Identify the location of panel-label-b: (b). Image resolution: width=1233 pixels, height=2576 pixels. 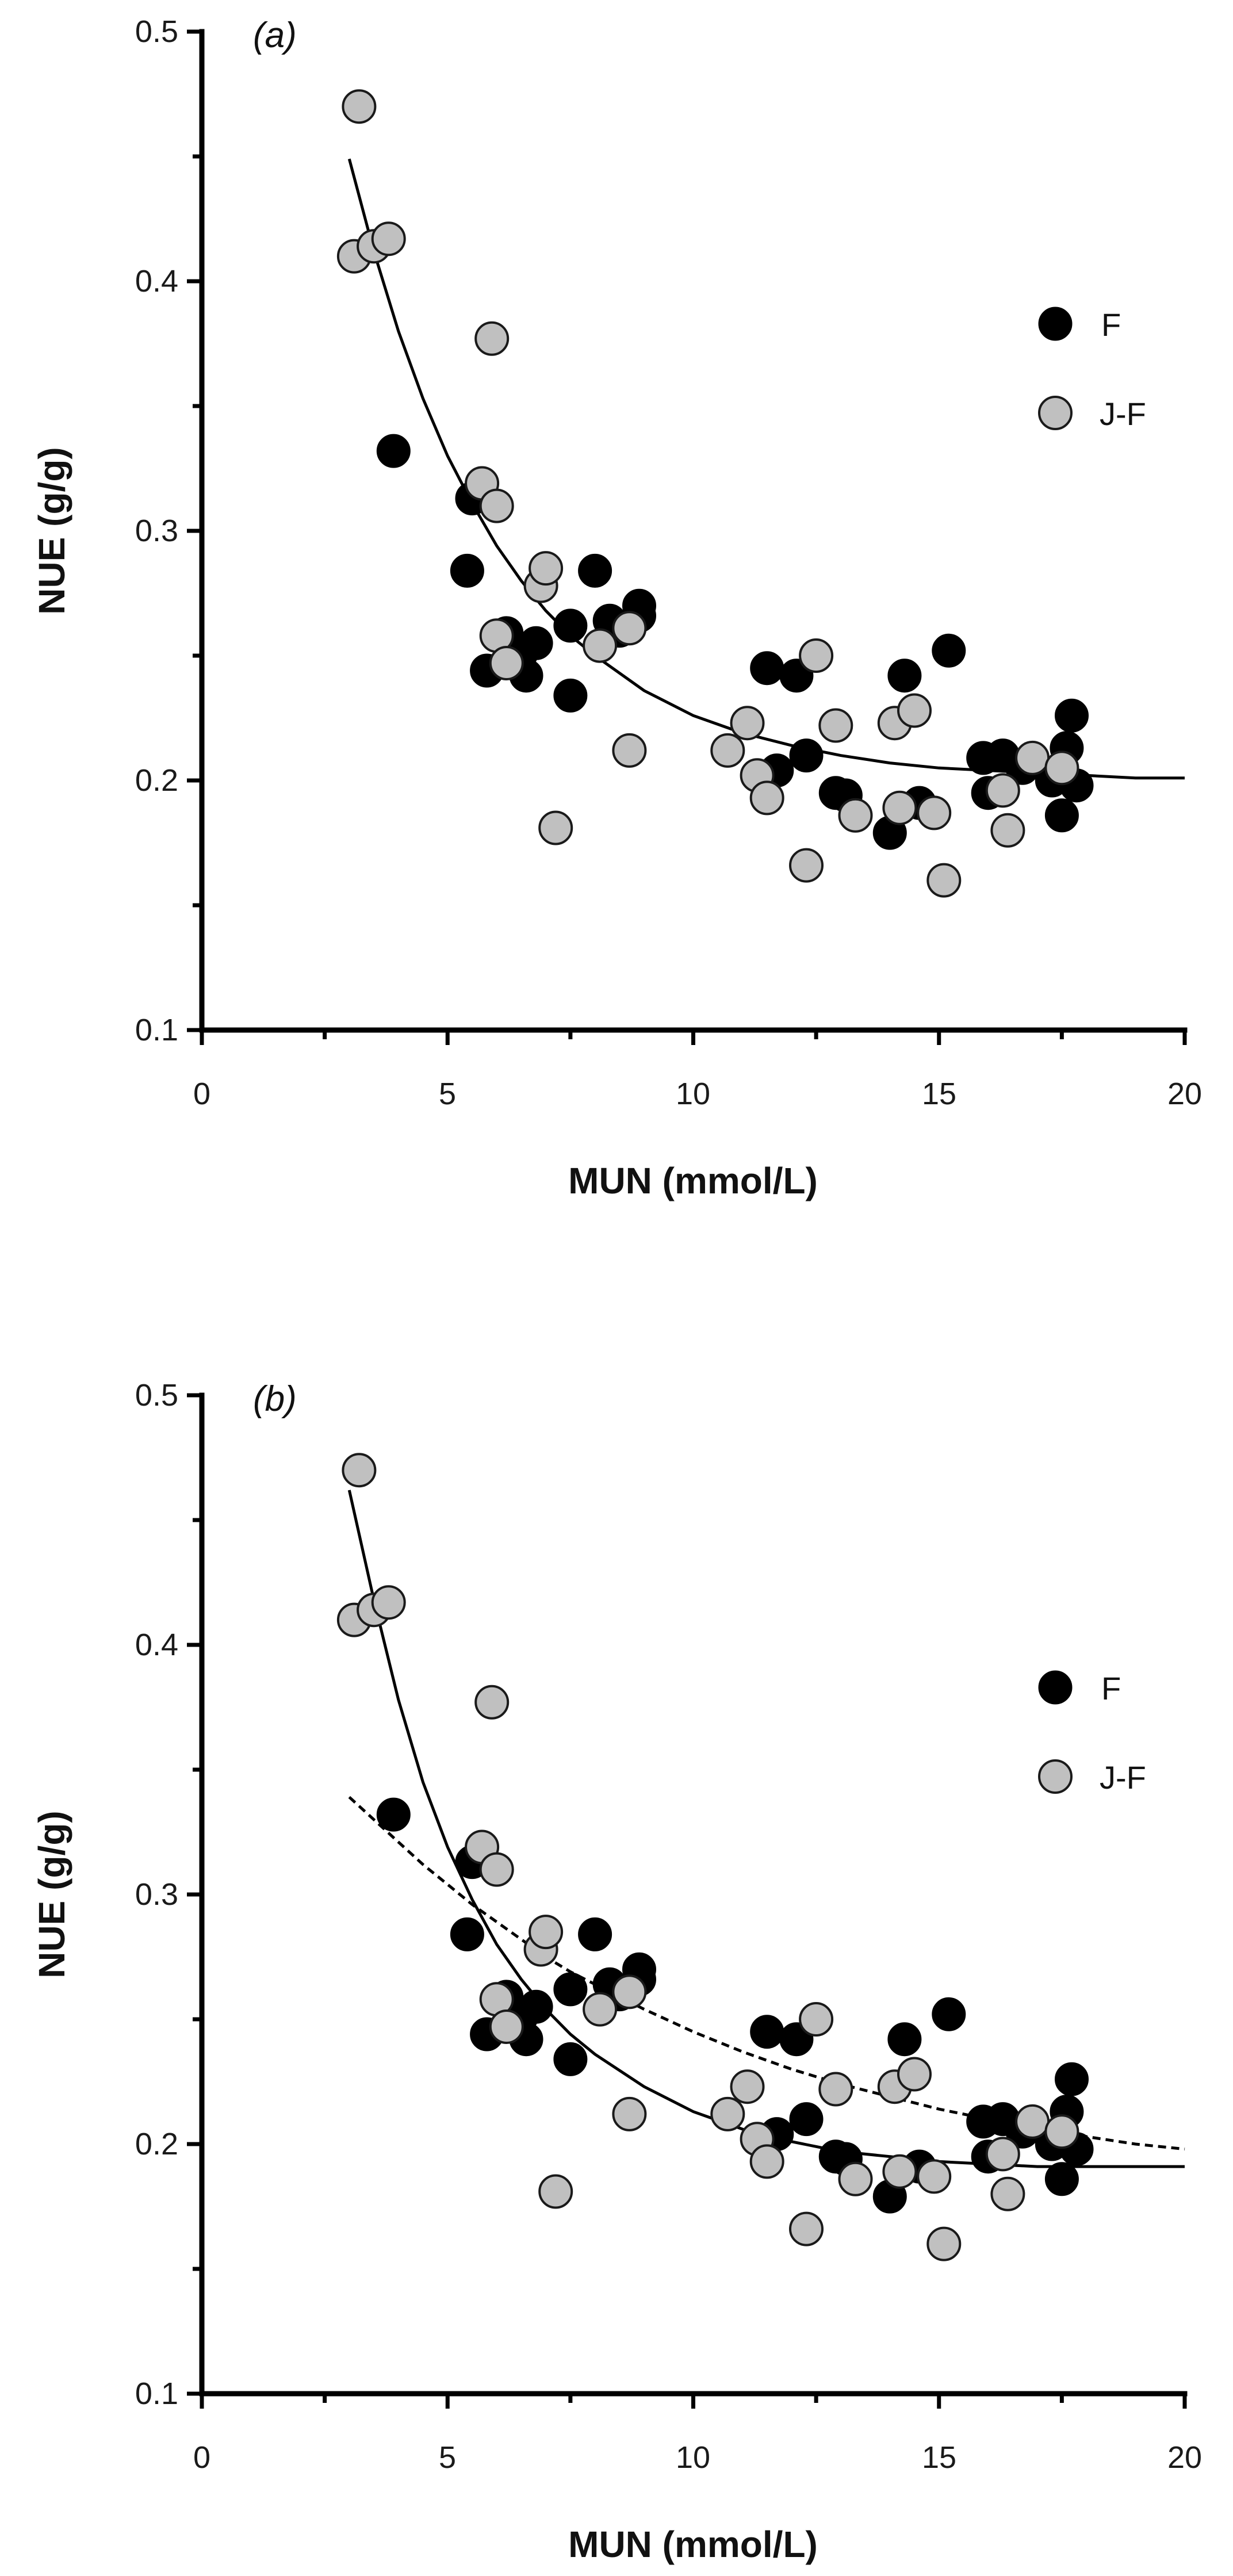
(275, 1399).